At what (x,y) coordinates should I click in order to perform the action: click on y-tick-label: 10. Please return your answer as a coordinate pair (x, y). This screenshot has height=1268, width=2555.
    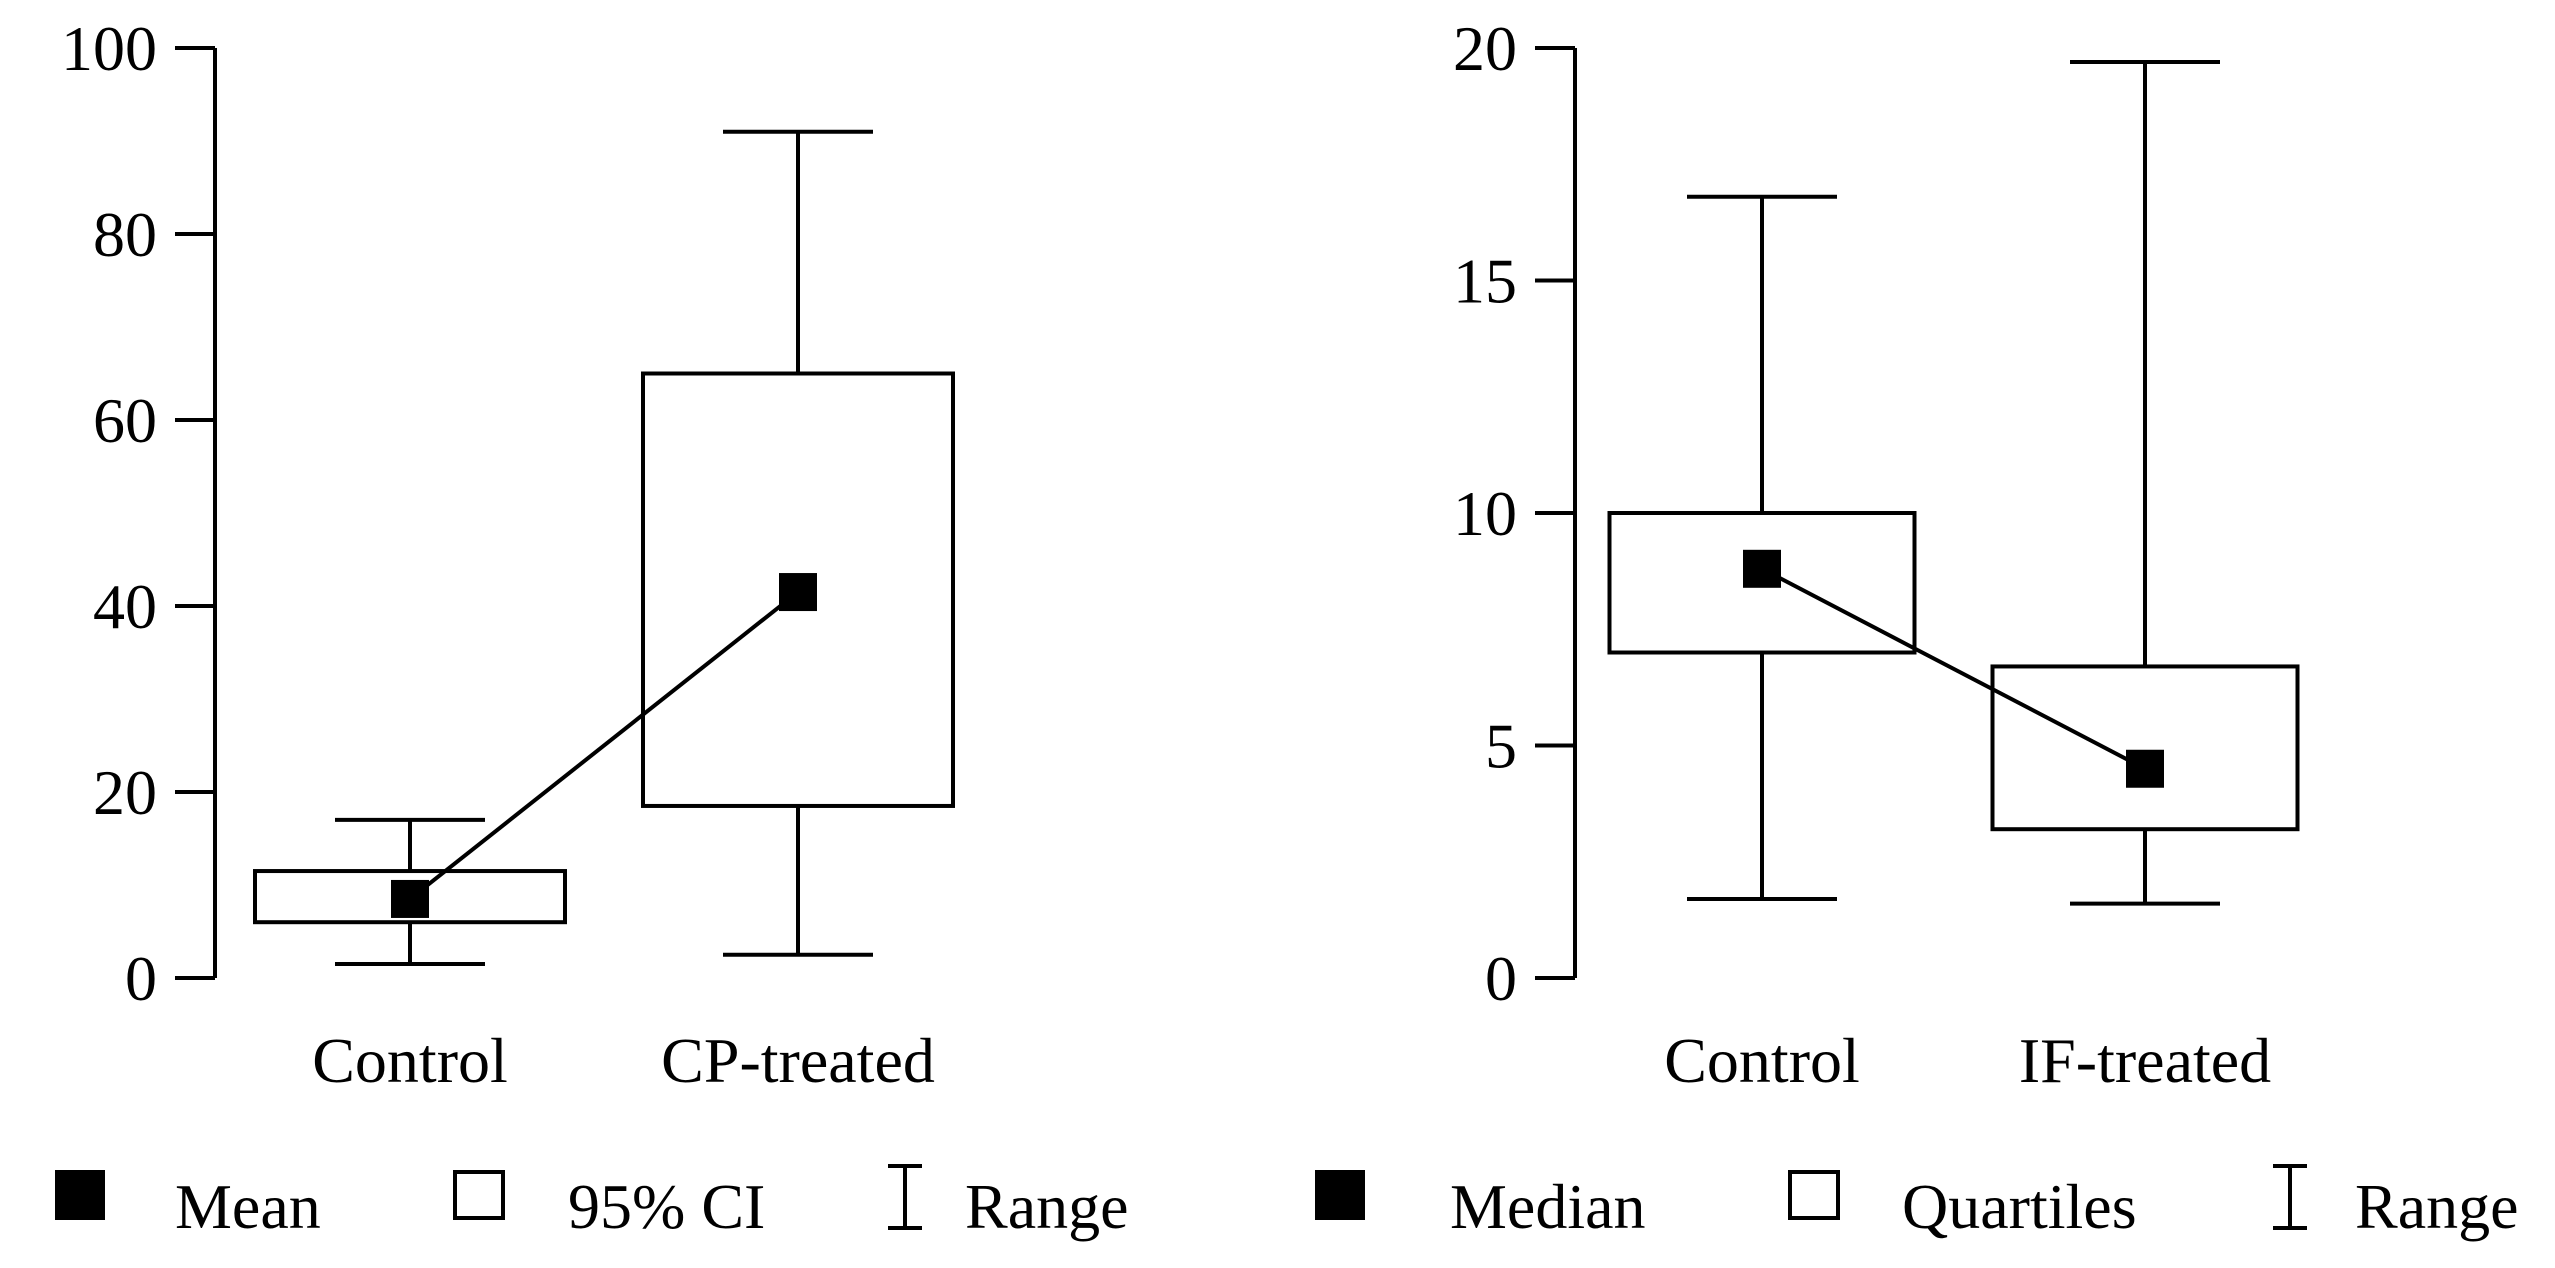
    Looking at the image, I should click on (1485, 513).